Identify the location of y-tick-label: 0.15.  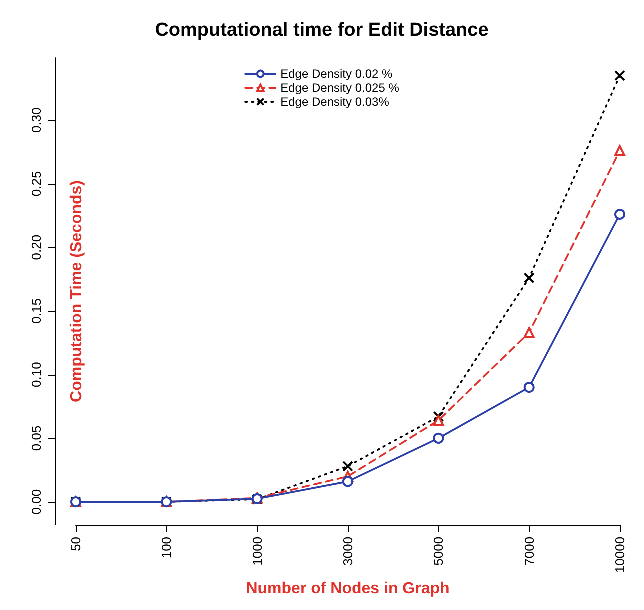
(36, 311).